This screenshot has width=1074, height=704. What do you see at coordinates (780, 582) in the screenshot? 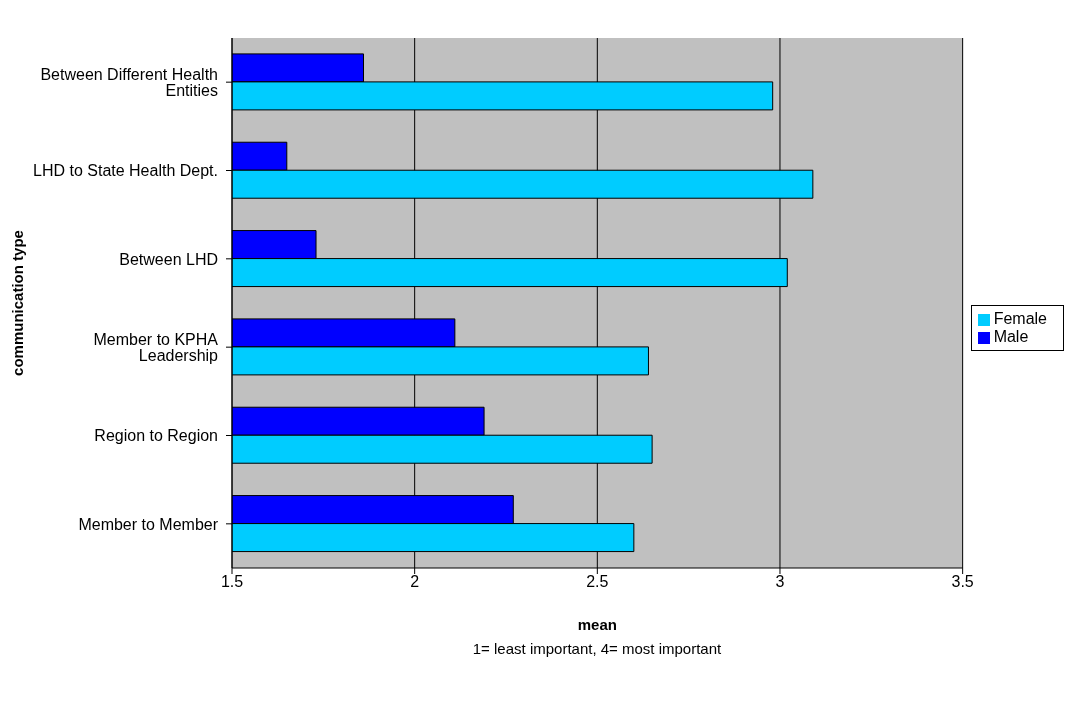
I see `x-tick-label: 3` at bounding box center [780, 582].